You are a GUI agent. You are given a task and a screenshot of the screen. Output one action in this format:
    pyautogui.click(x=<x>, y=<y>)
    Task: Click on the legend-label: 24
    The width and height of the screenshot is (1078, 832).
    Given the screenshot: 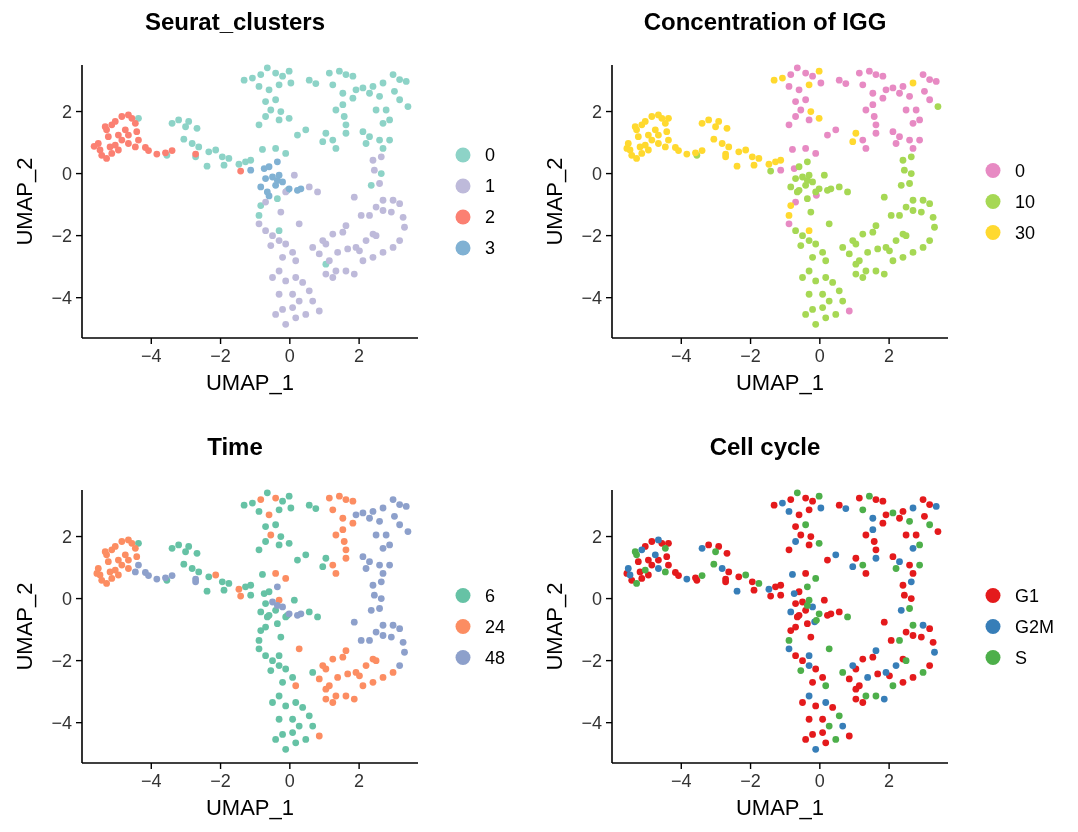 What is the action you would take?
    pyautogui.click(x=495, y=626)
    